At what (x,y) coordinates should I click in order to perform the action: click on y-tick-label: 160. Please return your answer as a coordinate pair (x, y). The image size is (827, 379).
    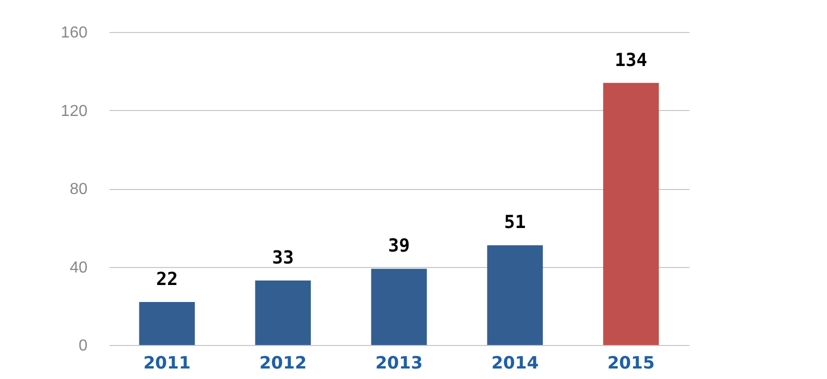
    Looking at the image, I should click on (74, 33).